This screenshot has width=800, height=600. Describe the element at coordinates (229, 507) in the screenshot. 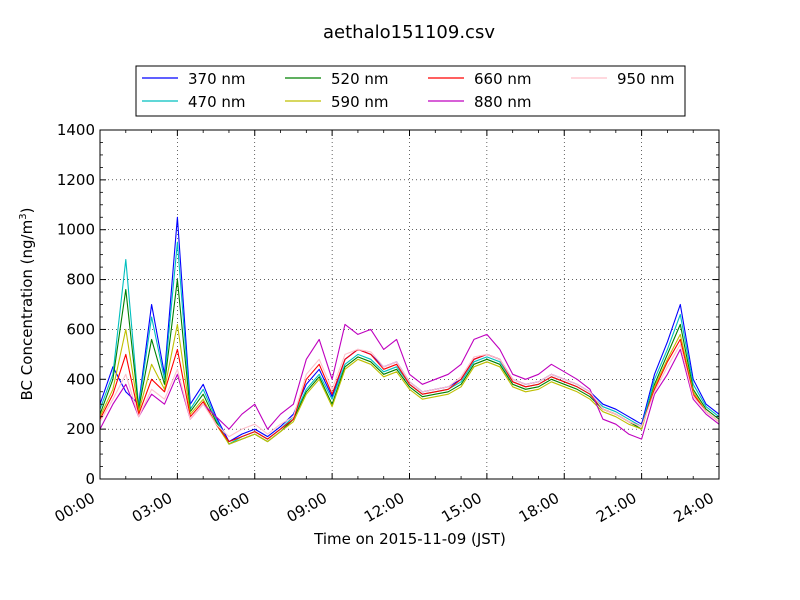

I see `x-tick-label: 06:00` at that location.